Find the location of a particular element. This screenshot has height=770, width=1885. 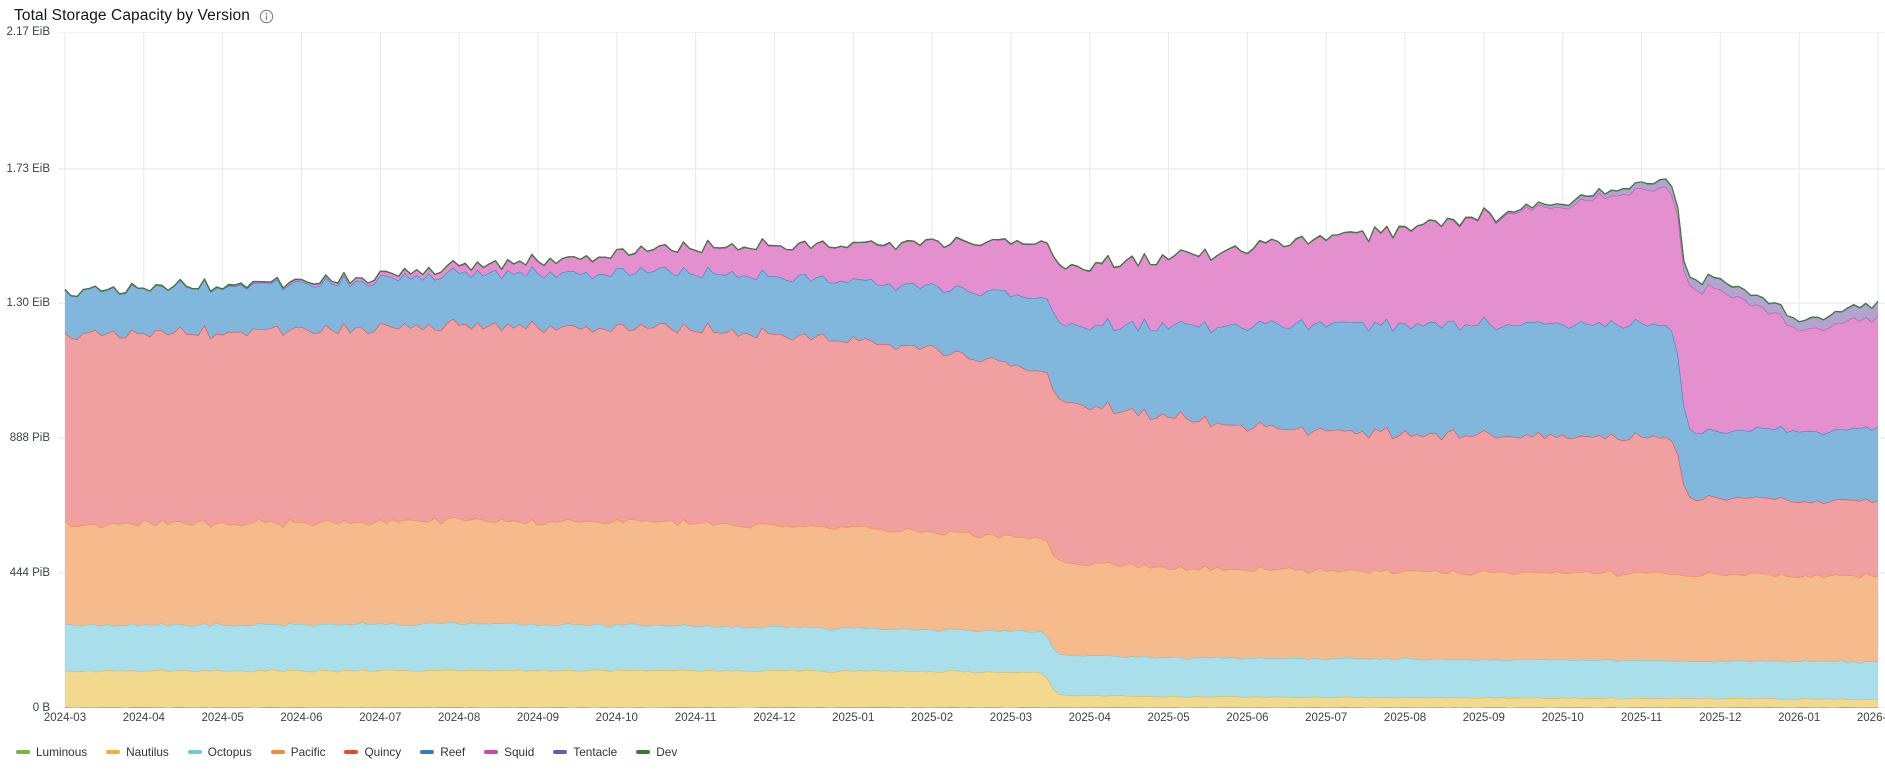

x-axis-tick-label: 2026-01 is located at coordinates (1799, 718).